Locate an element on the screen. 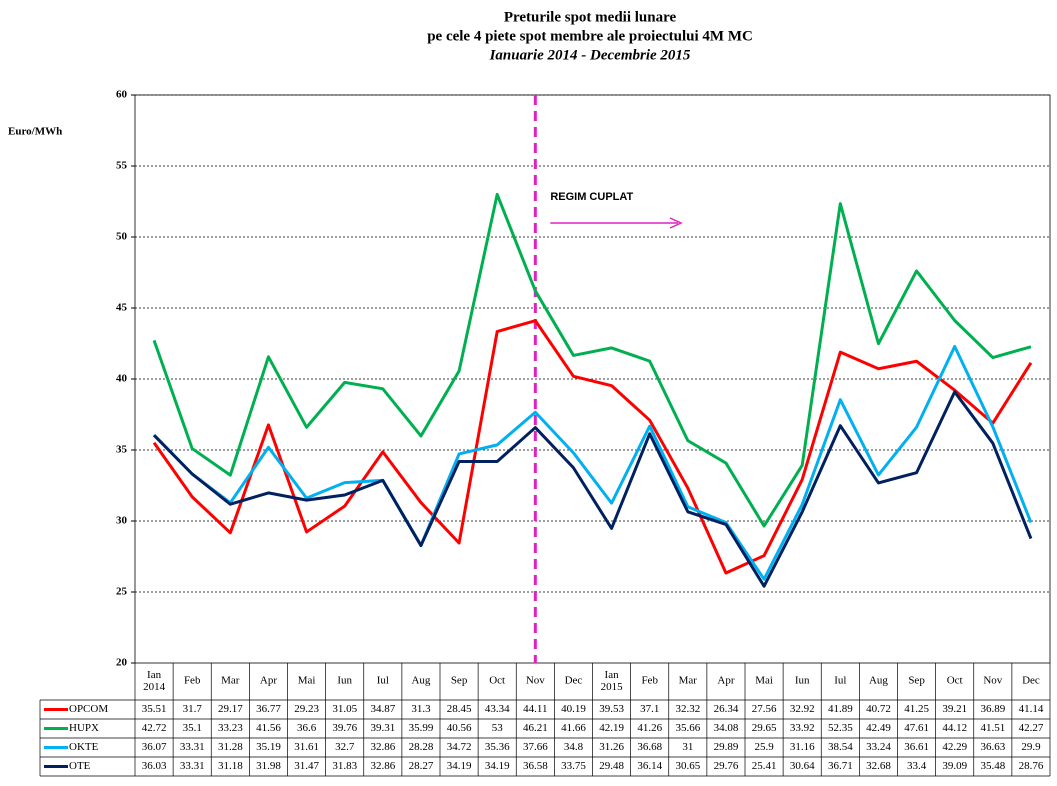 The height and width of the screenshot is (786, 1057). table-value: 32.68 is located at coordinates (878, 766).